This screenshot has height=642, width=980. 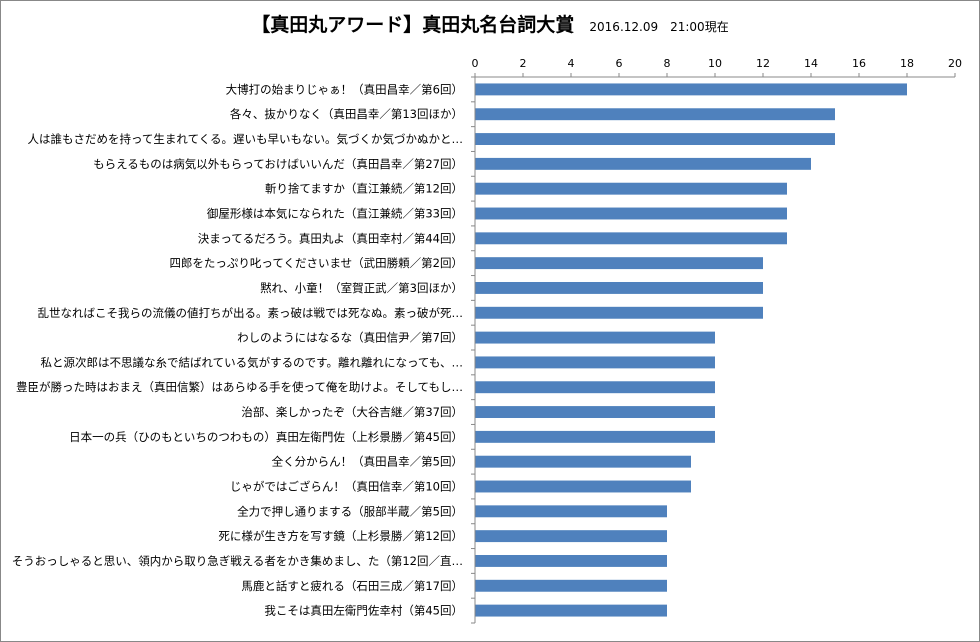 What do you see at coordinates (571, 63) in the screenshot?
I see `x-tick-label: 4` at bounding box center [571, 63].